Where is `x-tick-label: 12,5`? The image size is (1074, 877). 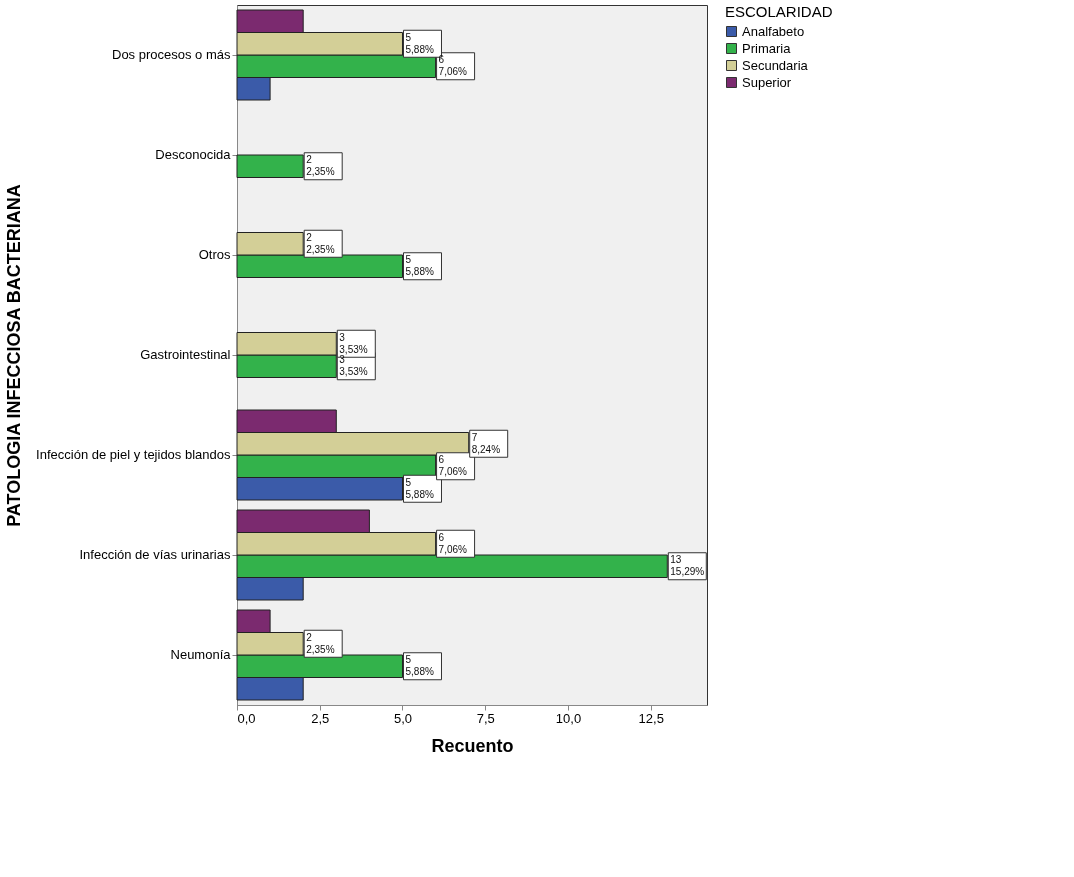 x-tick-label: 12,5 is located at coordinates (651, 718).